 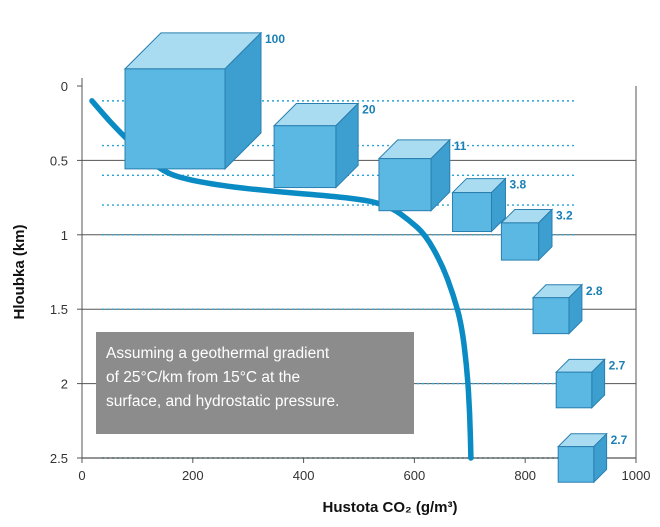 What do you see at coordinates (218, 353) in the screenshot?
I see `annotation-line: Assuming a geothermal gradient` at bounding box center [218, 353].